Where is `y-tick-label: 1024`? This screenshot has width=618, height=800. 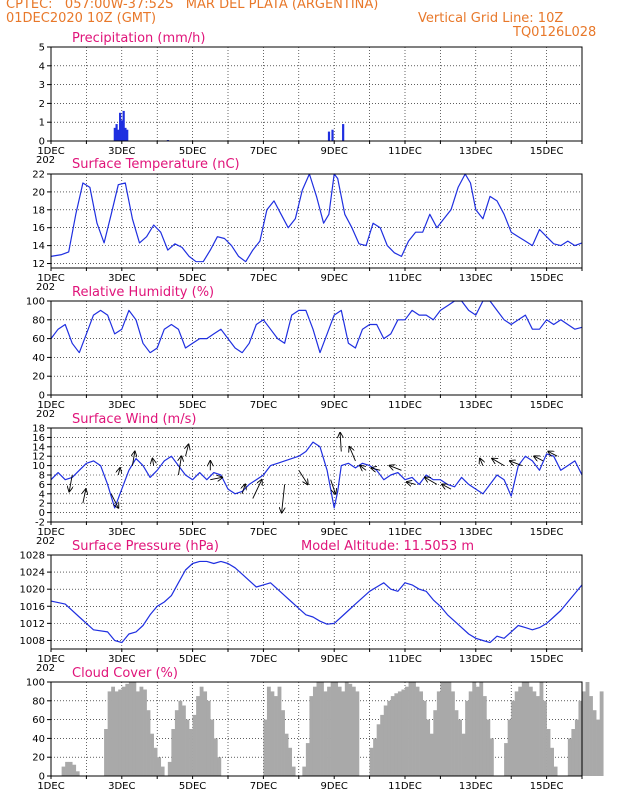
y-tick-label: 1024 is located at coordinates (32, 573).